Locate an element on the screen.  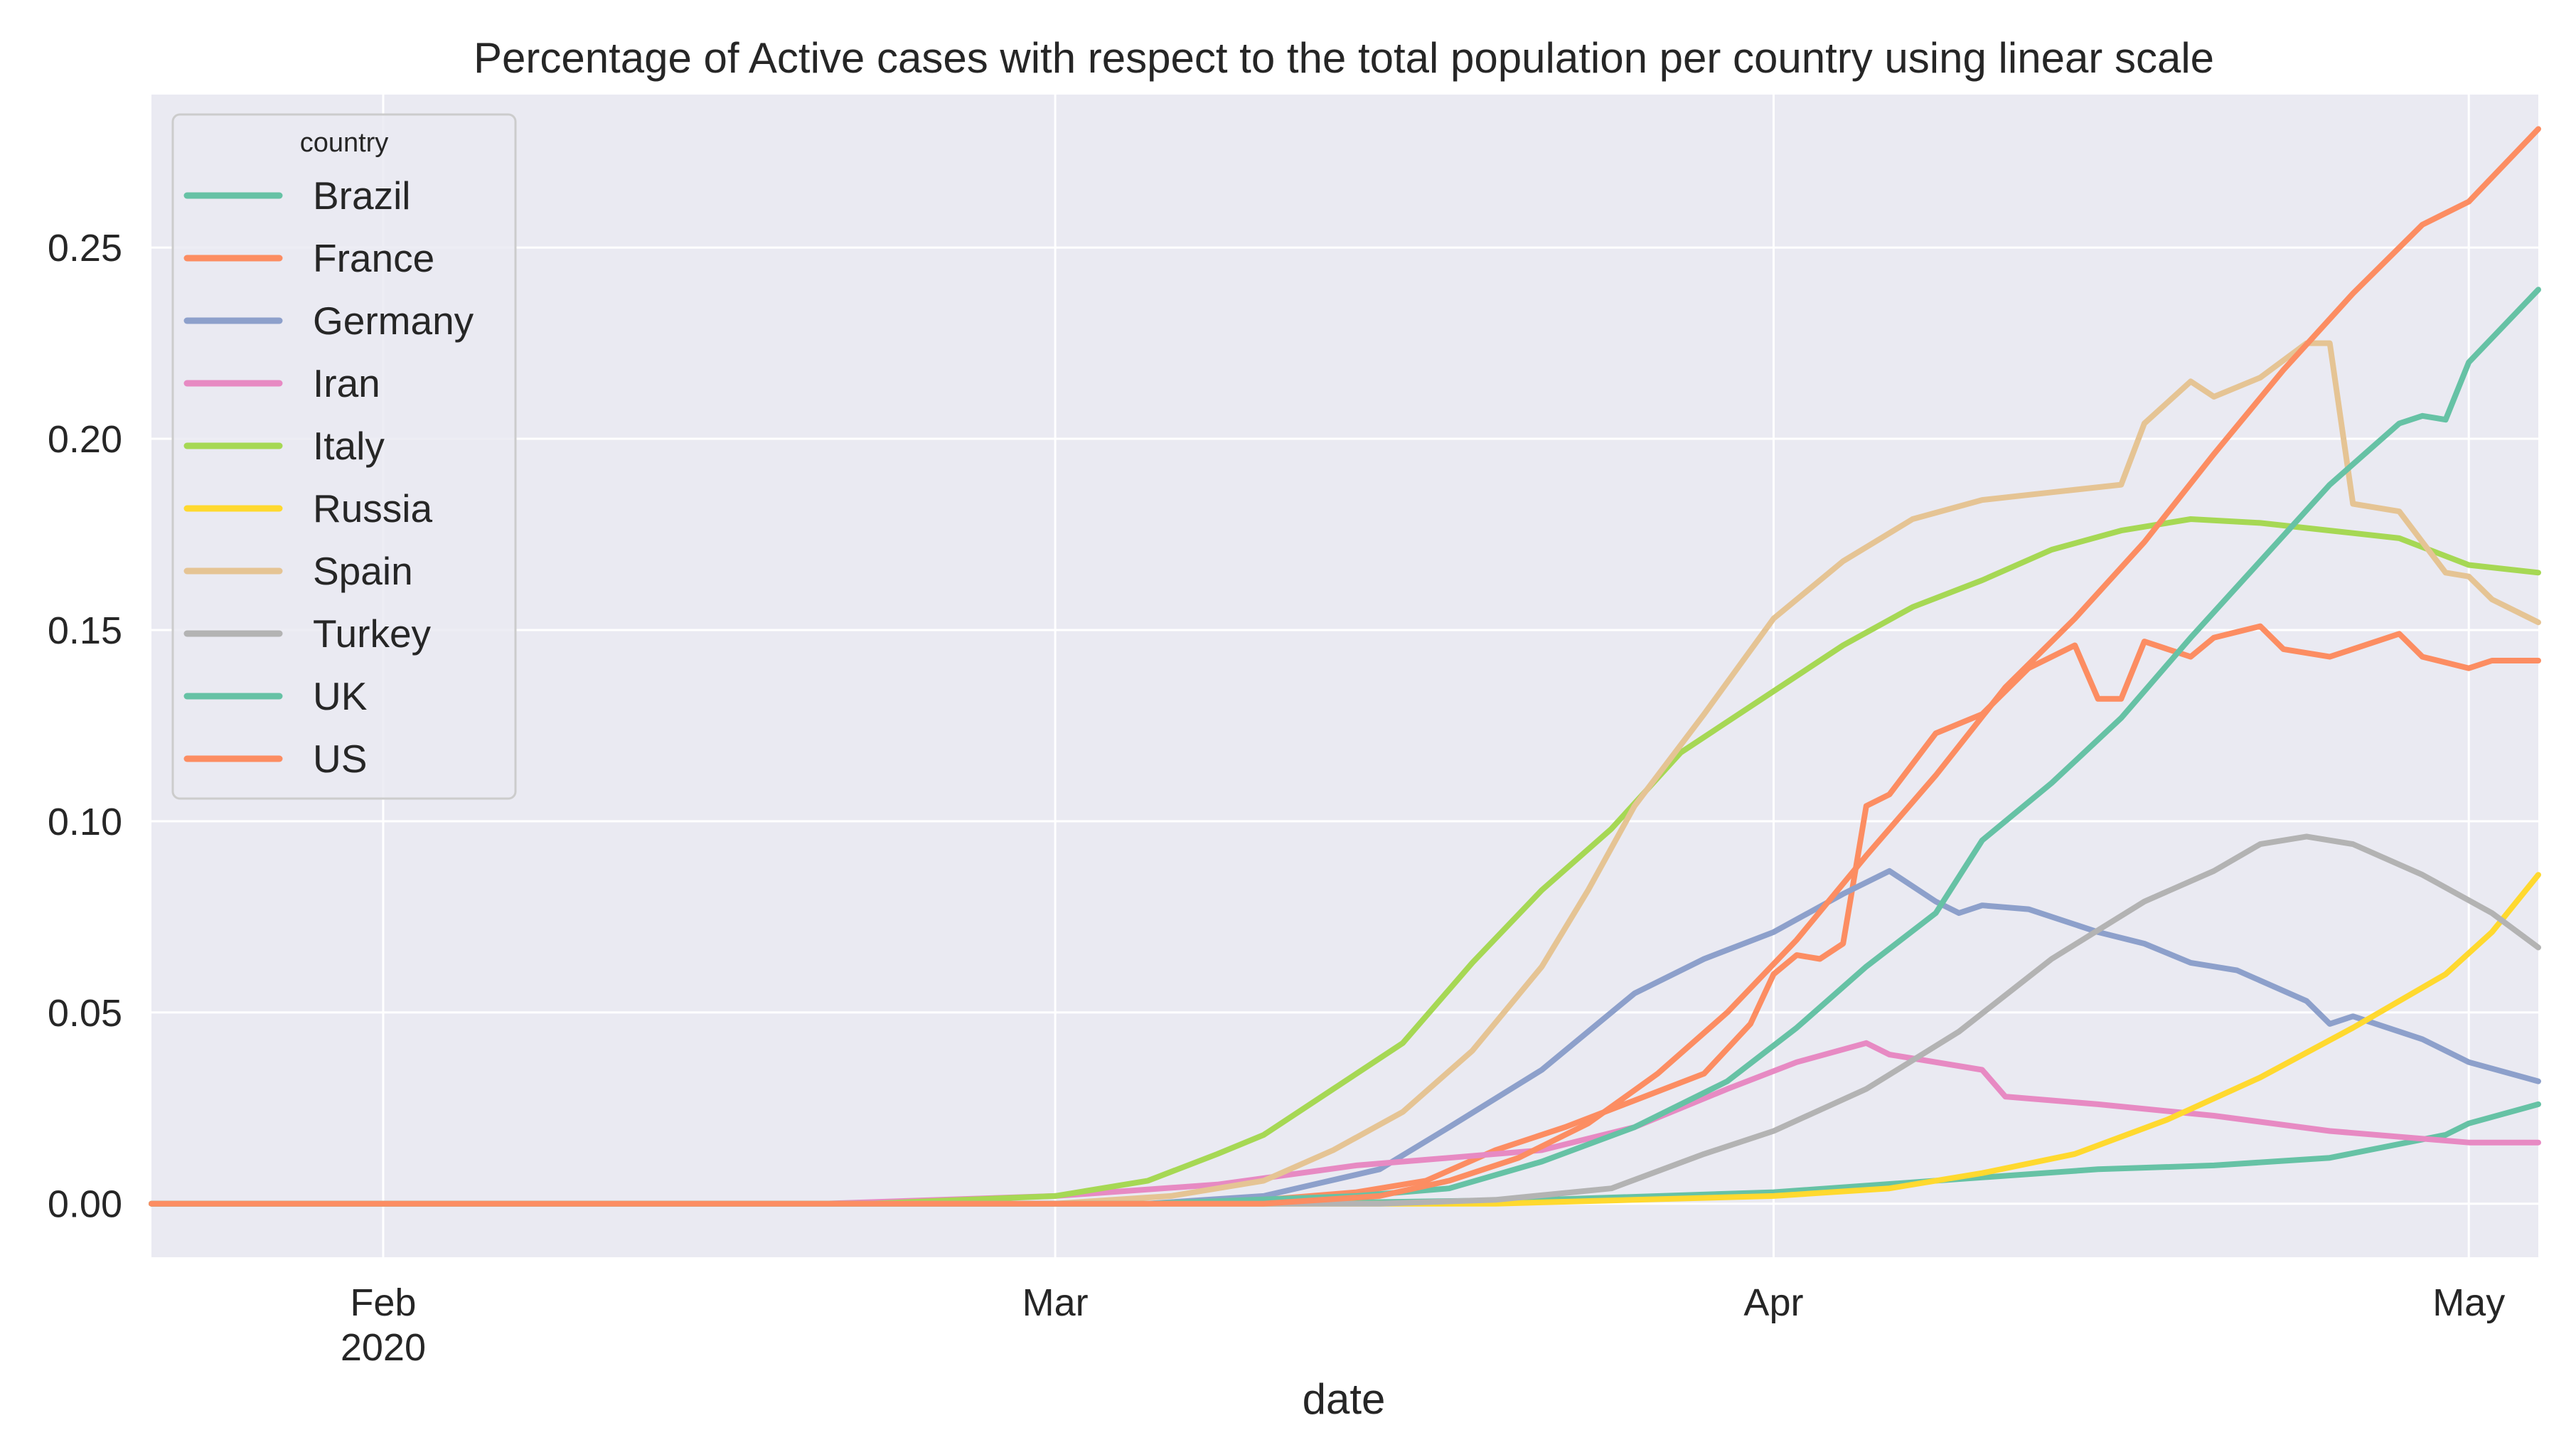
y-tick-label: 0.15 is located at coordinates (85, 630).